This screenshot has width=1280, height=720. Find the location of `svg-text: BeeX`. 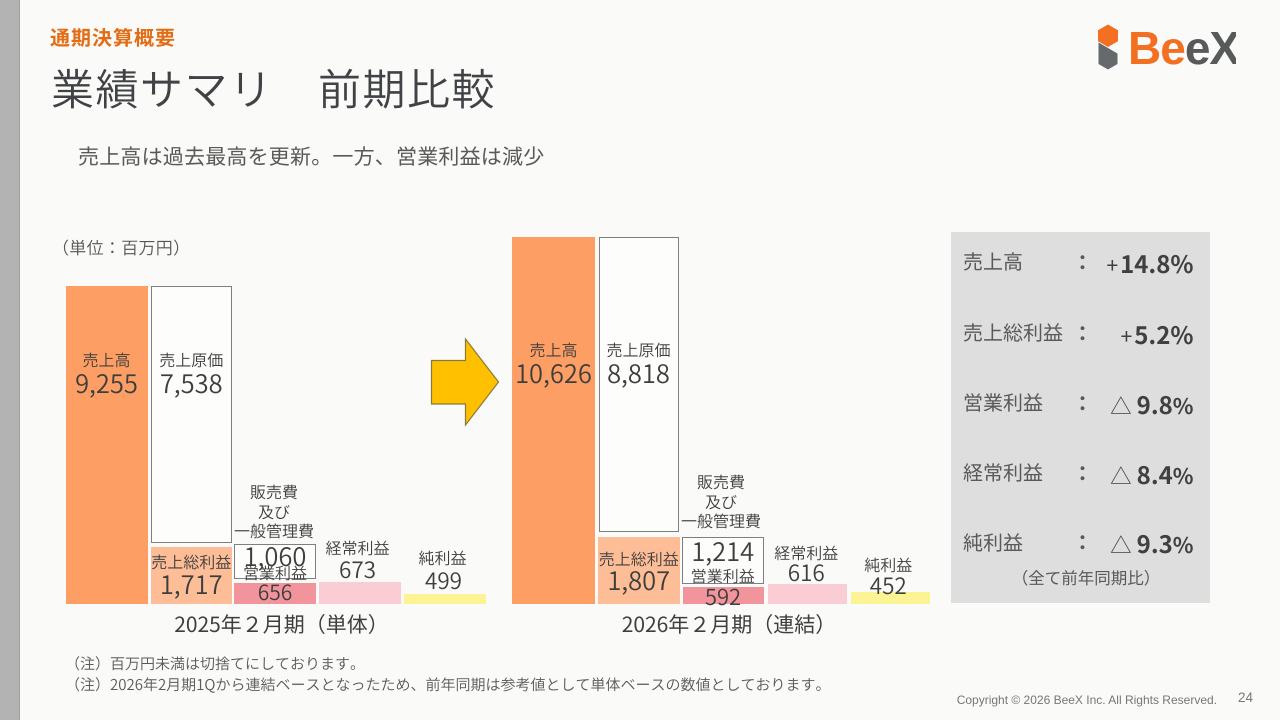

svg-text: BeeX is located at coordinates (1182, 48).